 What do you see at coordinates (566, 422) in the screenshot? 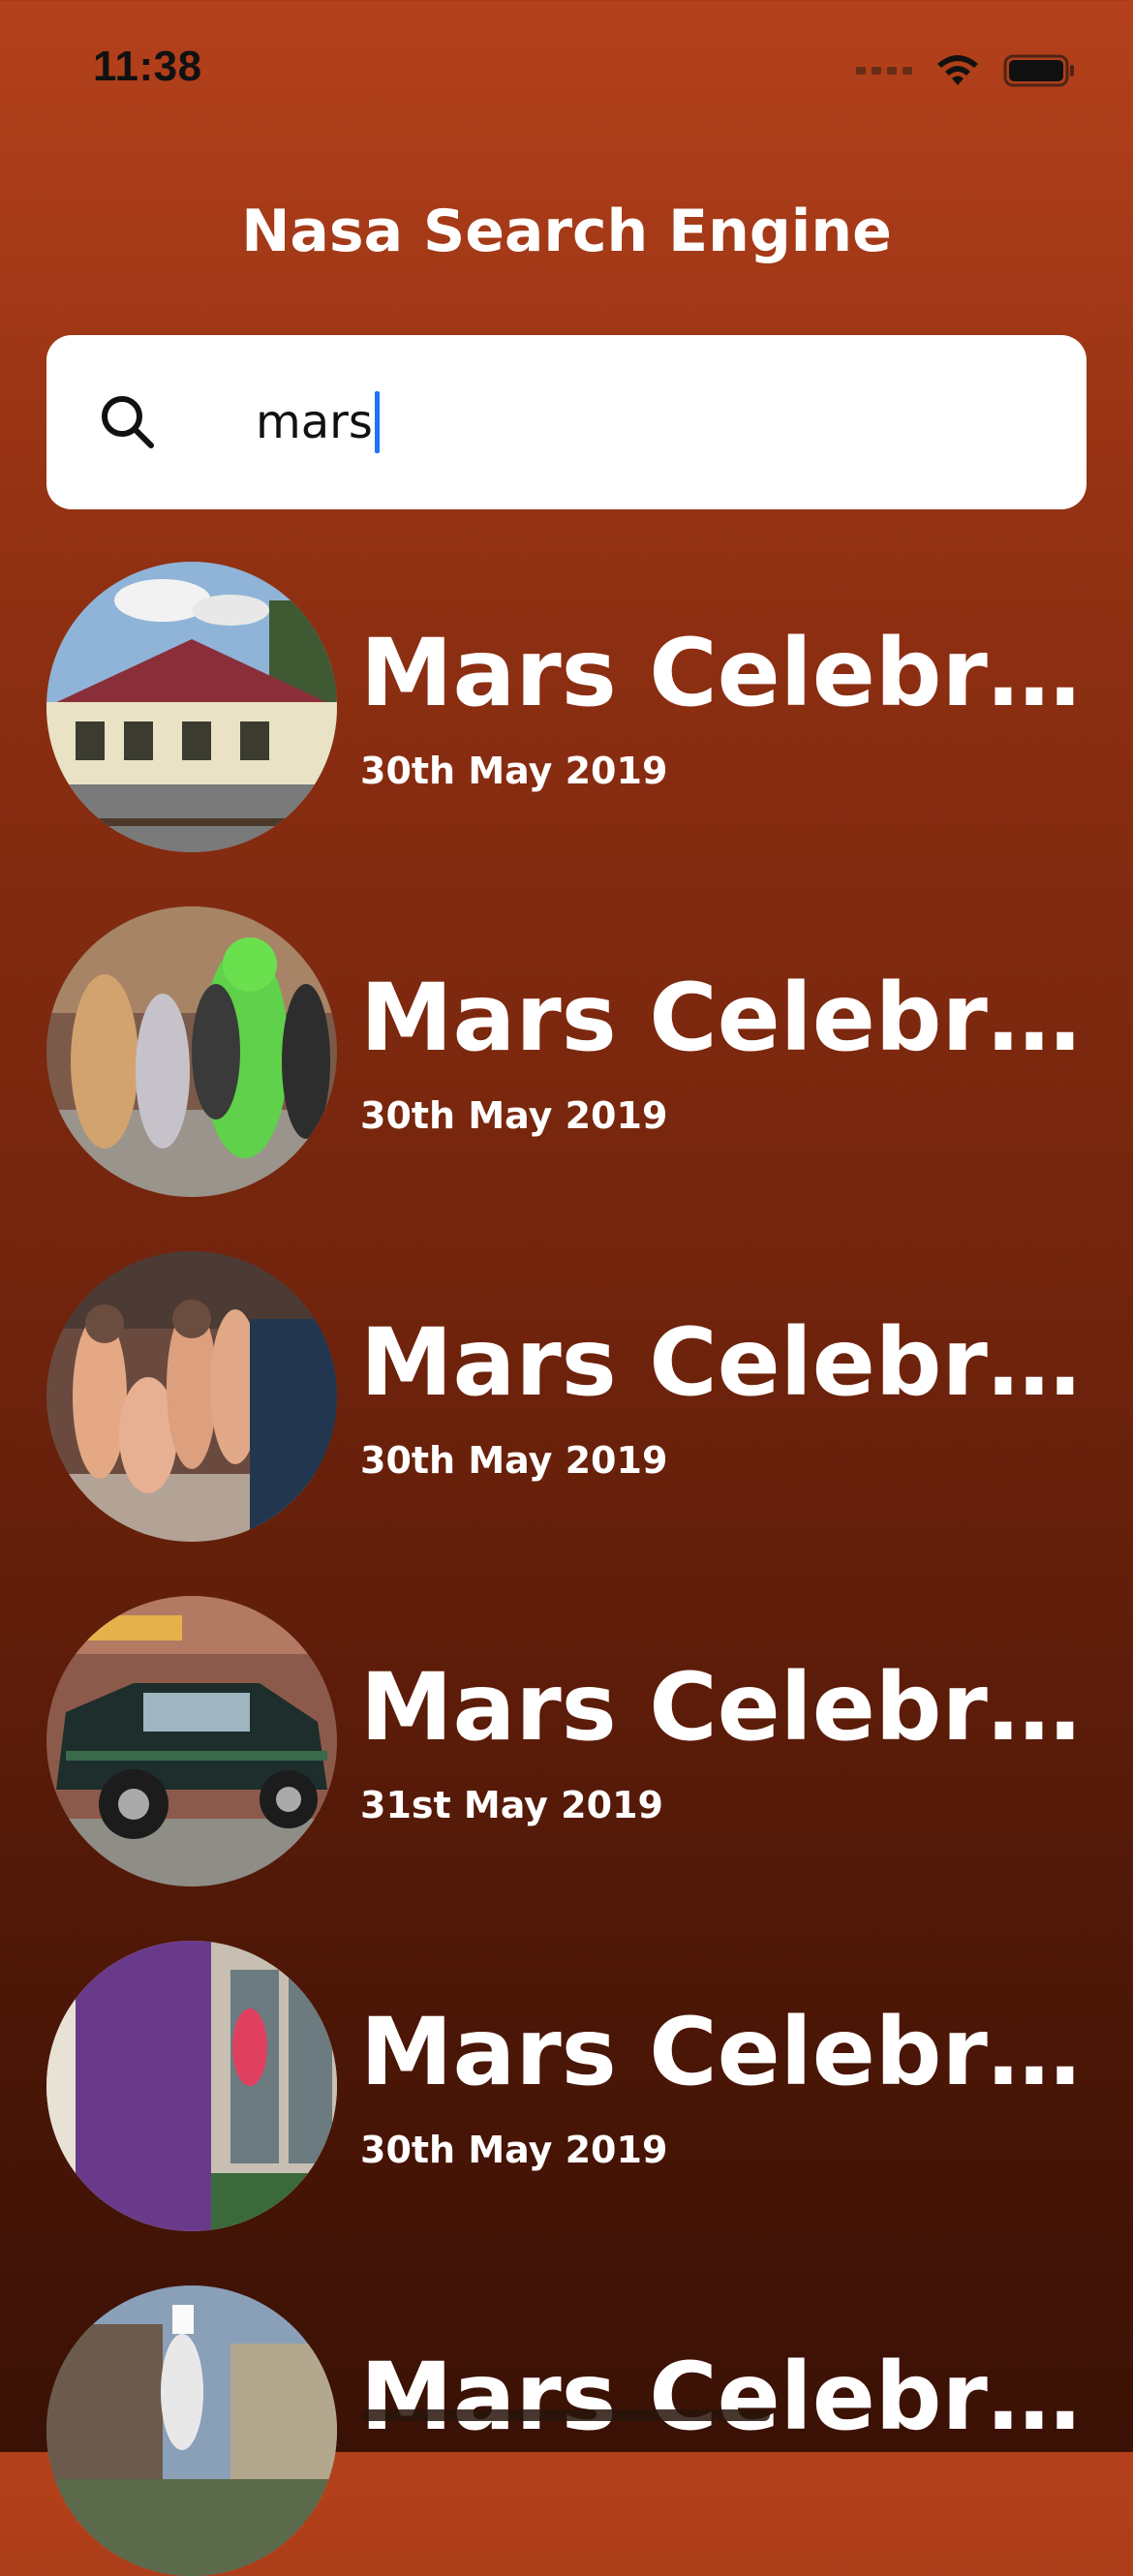
I see `search-bar: mars` at bounding box center [566, 422].